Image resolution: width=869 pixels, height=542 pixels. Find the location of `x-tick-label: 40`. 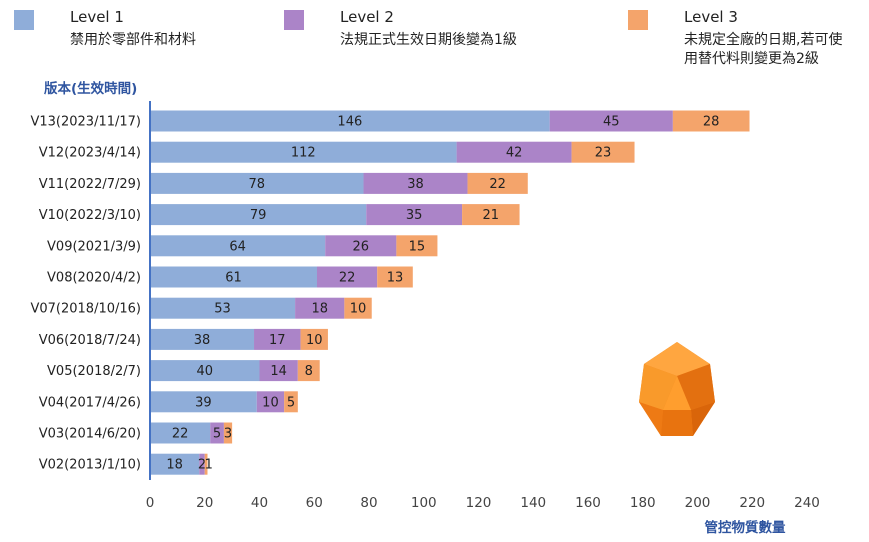

x-tick-label: 40 is located at coordinates (259, 503).